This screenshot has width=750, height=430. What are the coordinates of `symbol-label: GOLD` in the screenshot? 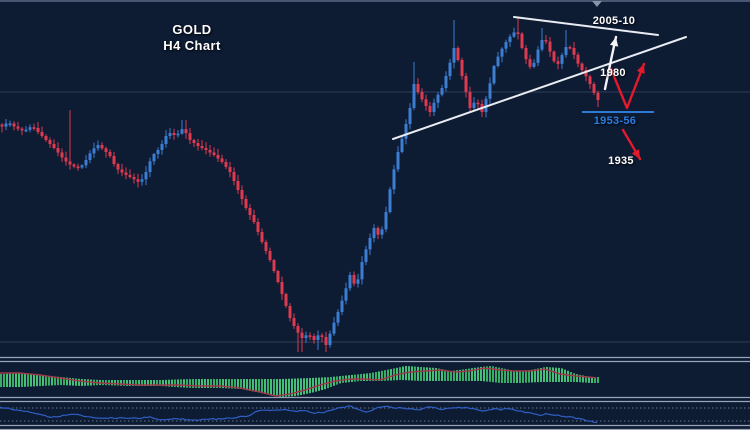 It's located at (192, 29).